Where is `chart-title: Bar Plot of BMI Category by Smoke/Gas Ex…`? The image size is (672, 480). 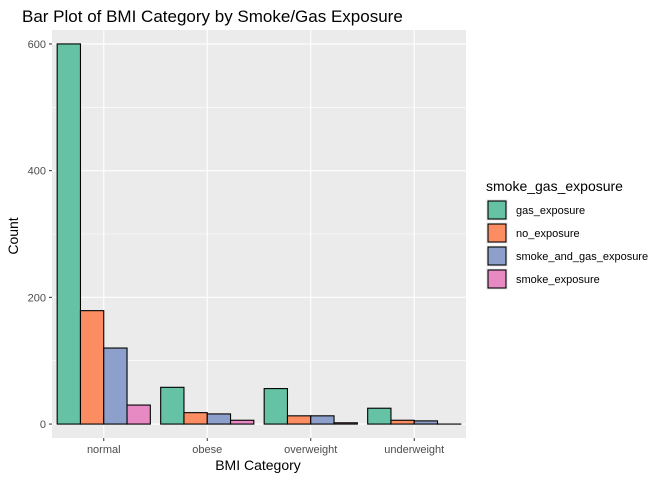 chart-title: Bar Plot of BMI Category by Smoke/Gas Ex… is located at coordinates (212, 16).